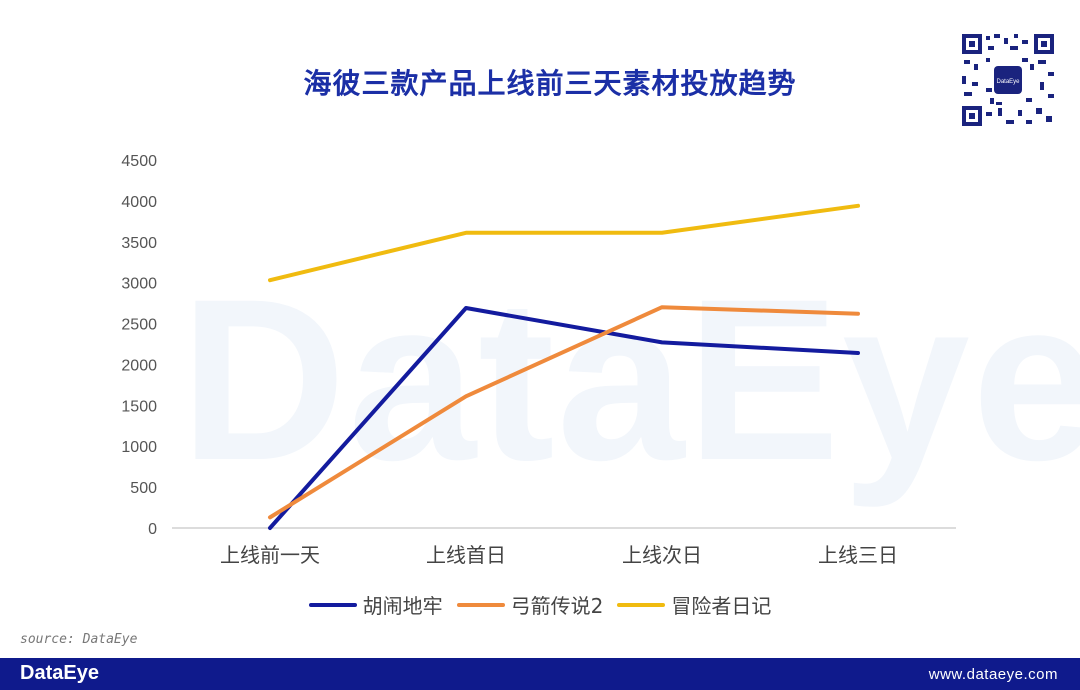 The image size is (1080, 690). I want to click on y-tick-label: 500, so click(143, 488).